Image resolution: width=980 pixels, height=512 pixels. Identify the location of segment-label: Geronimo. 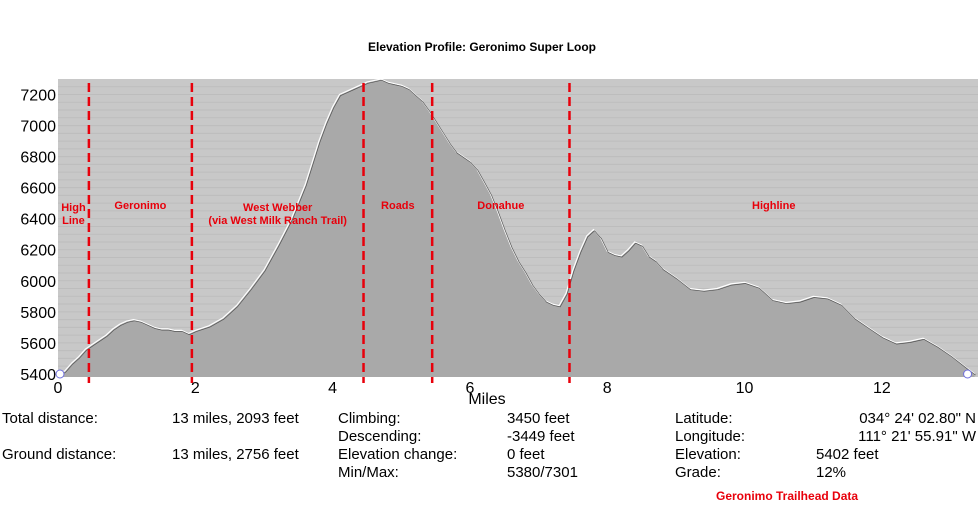
(140, 206).